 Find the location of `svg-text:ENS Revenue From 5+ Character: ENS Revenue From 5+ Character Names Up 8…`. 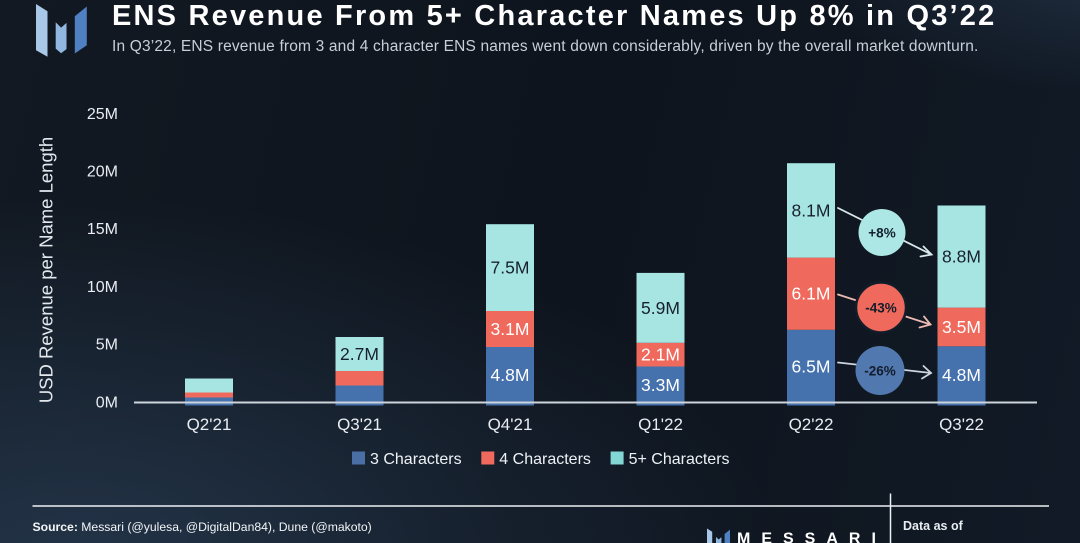

svg-text:ENS Revenue From 5+ Character: ENS Revenue From 5+ Character Names Up 8… is located at coordinates (554, 16).